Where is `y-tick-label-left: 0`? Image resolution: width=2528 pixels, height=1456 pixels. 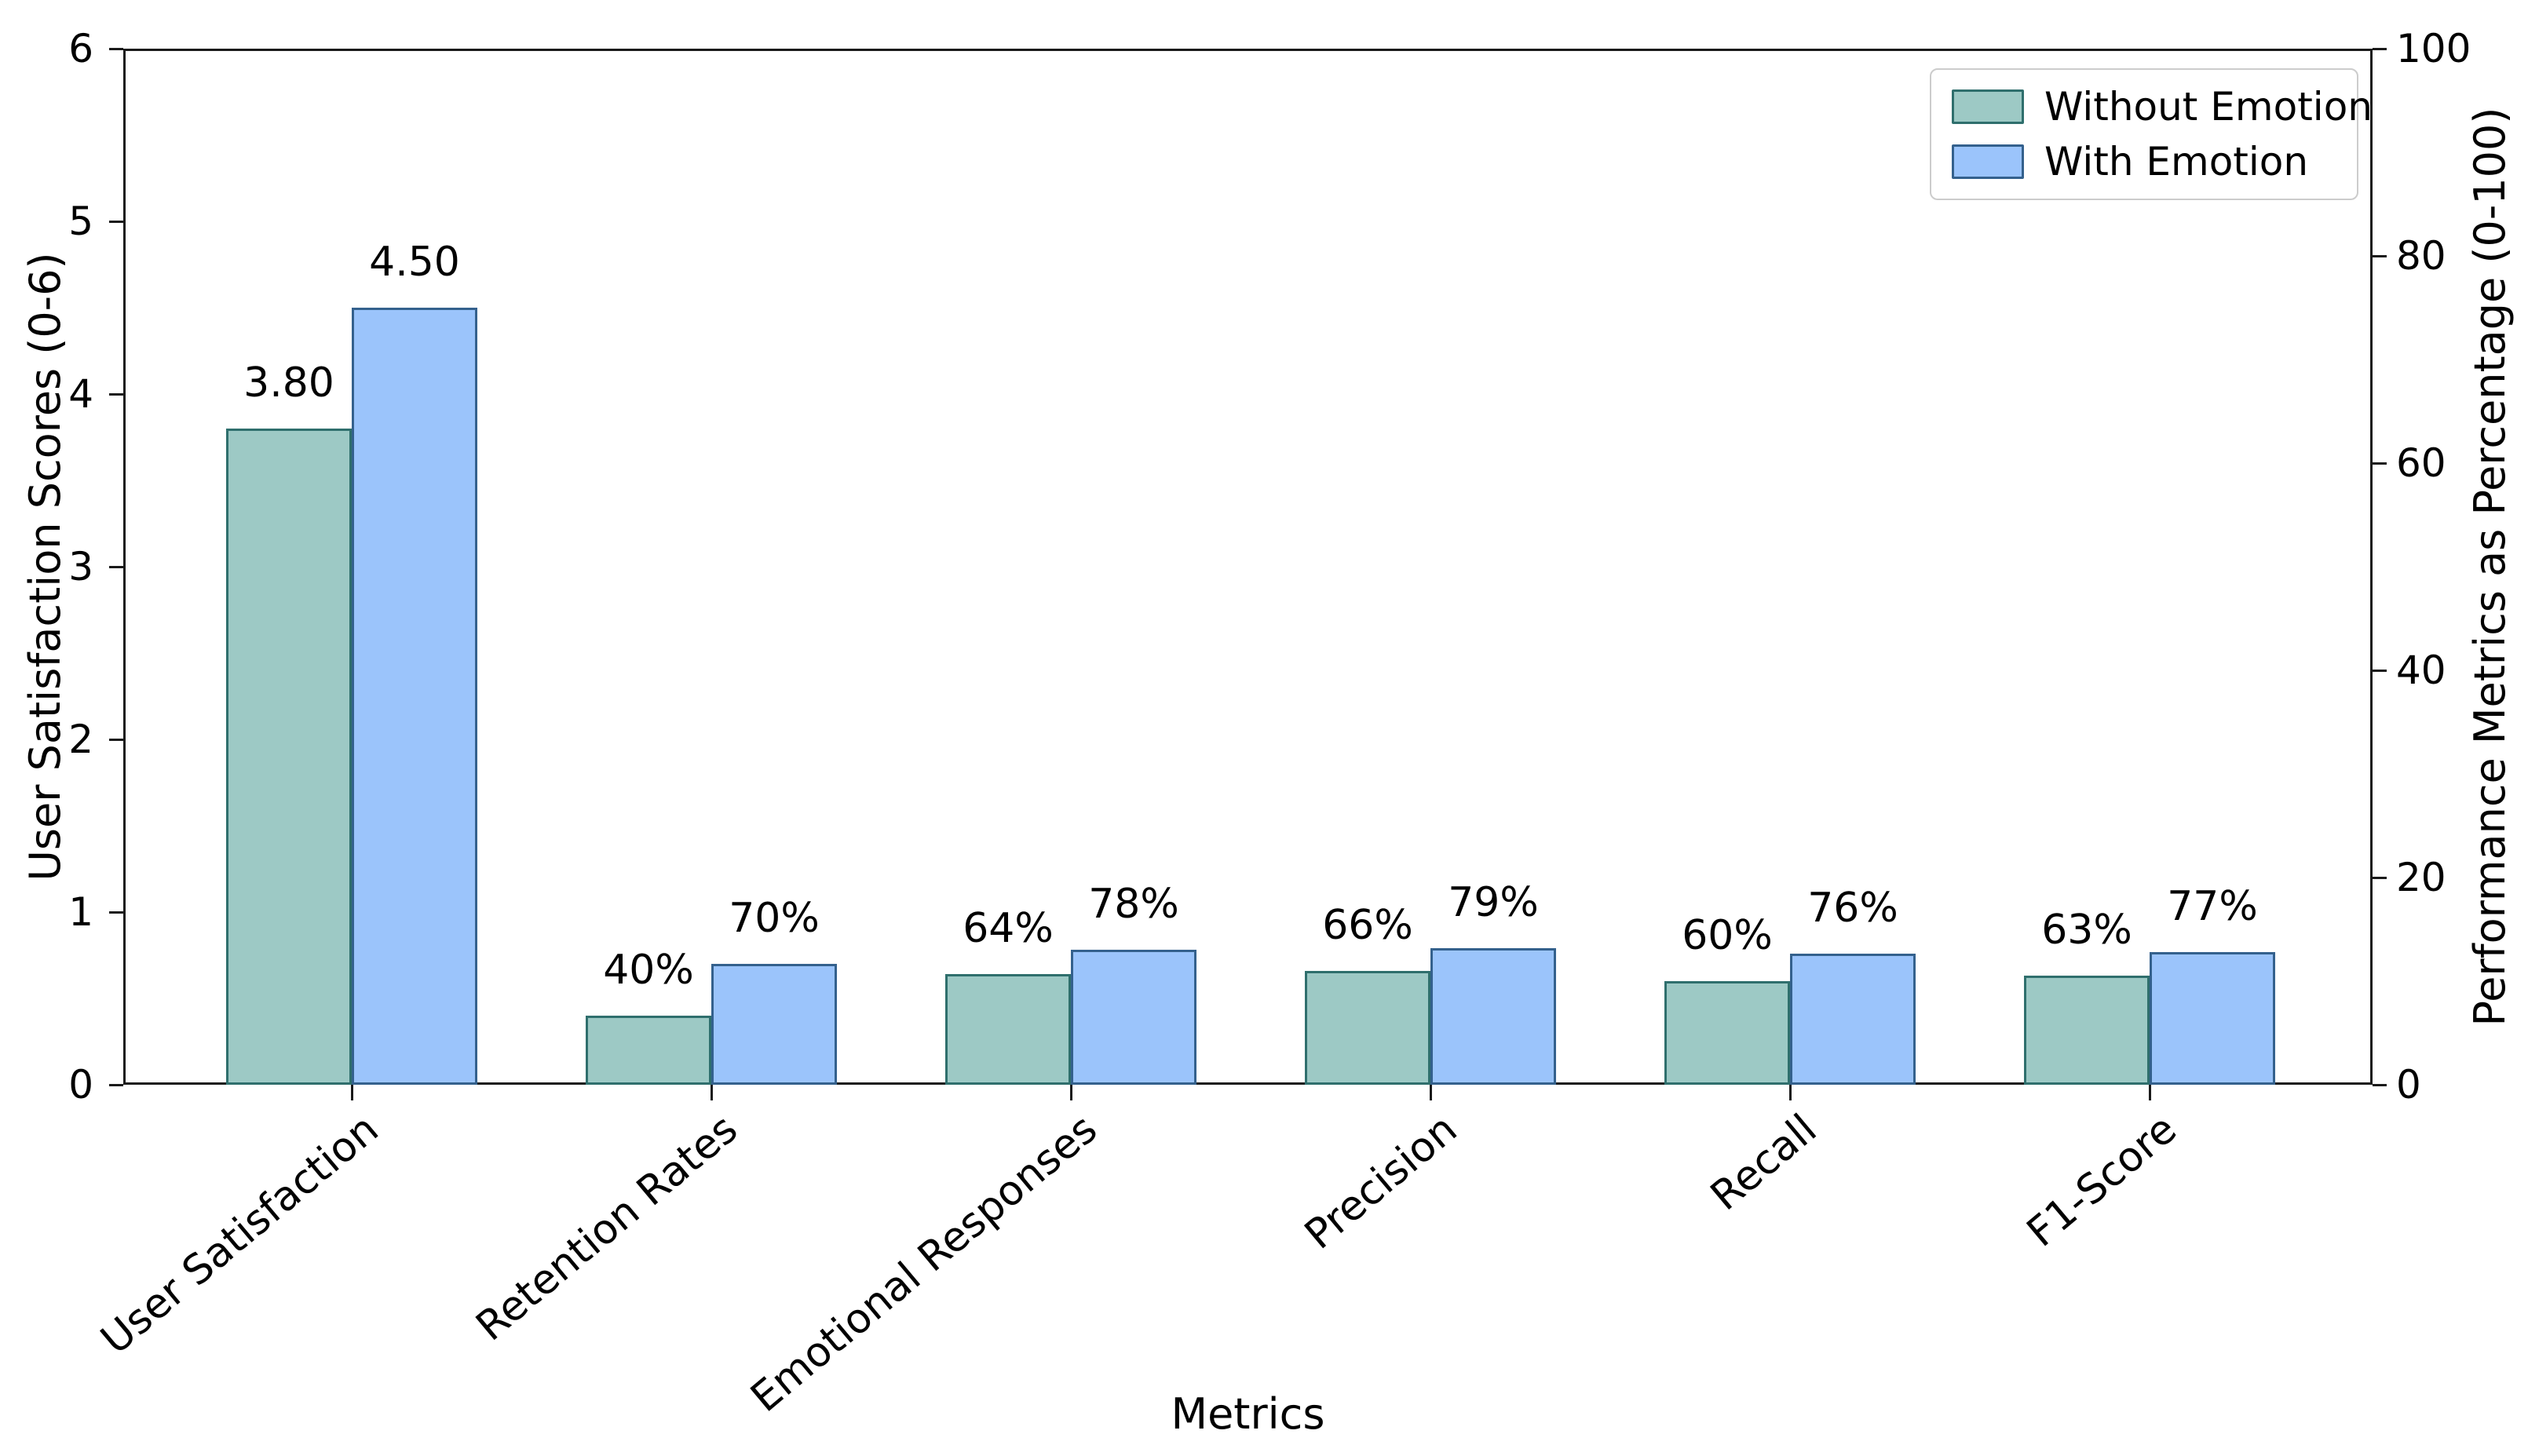 y-tick-label-left: 0 is located at coordinates (80, 1085).